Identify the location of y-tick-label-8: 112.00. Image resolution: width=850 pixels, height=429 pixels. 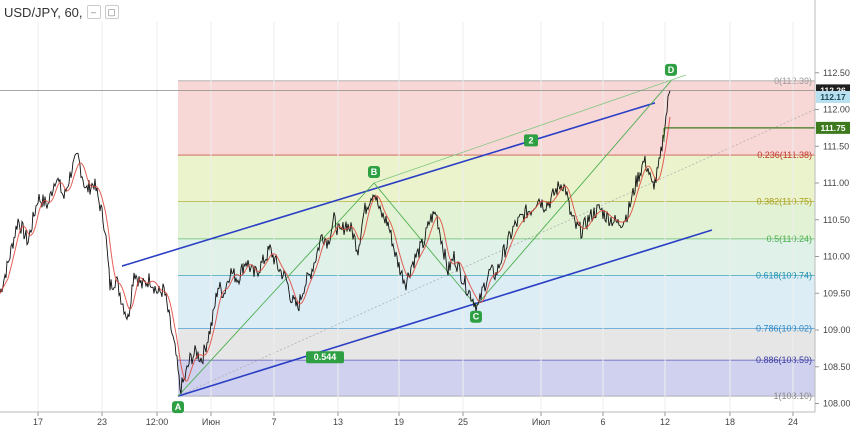
(836, 110).